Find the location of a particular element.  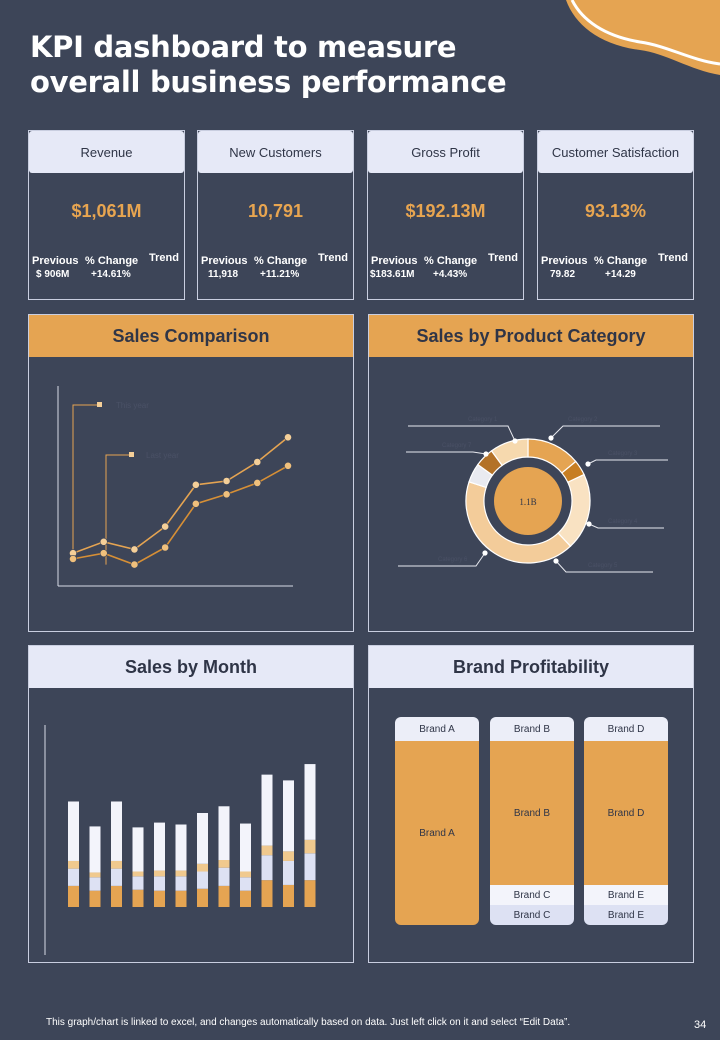

slice-label: Category 1 is located at coordinates (483, 420).